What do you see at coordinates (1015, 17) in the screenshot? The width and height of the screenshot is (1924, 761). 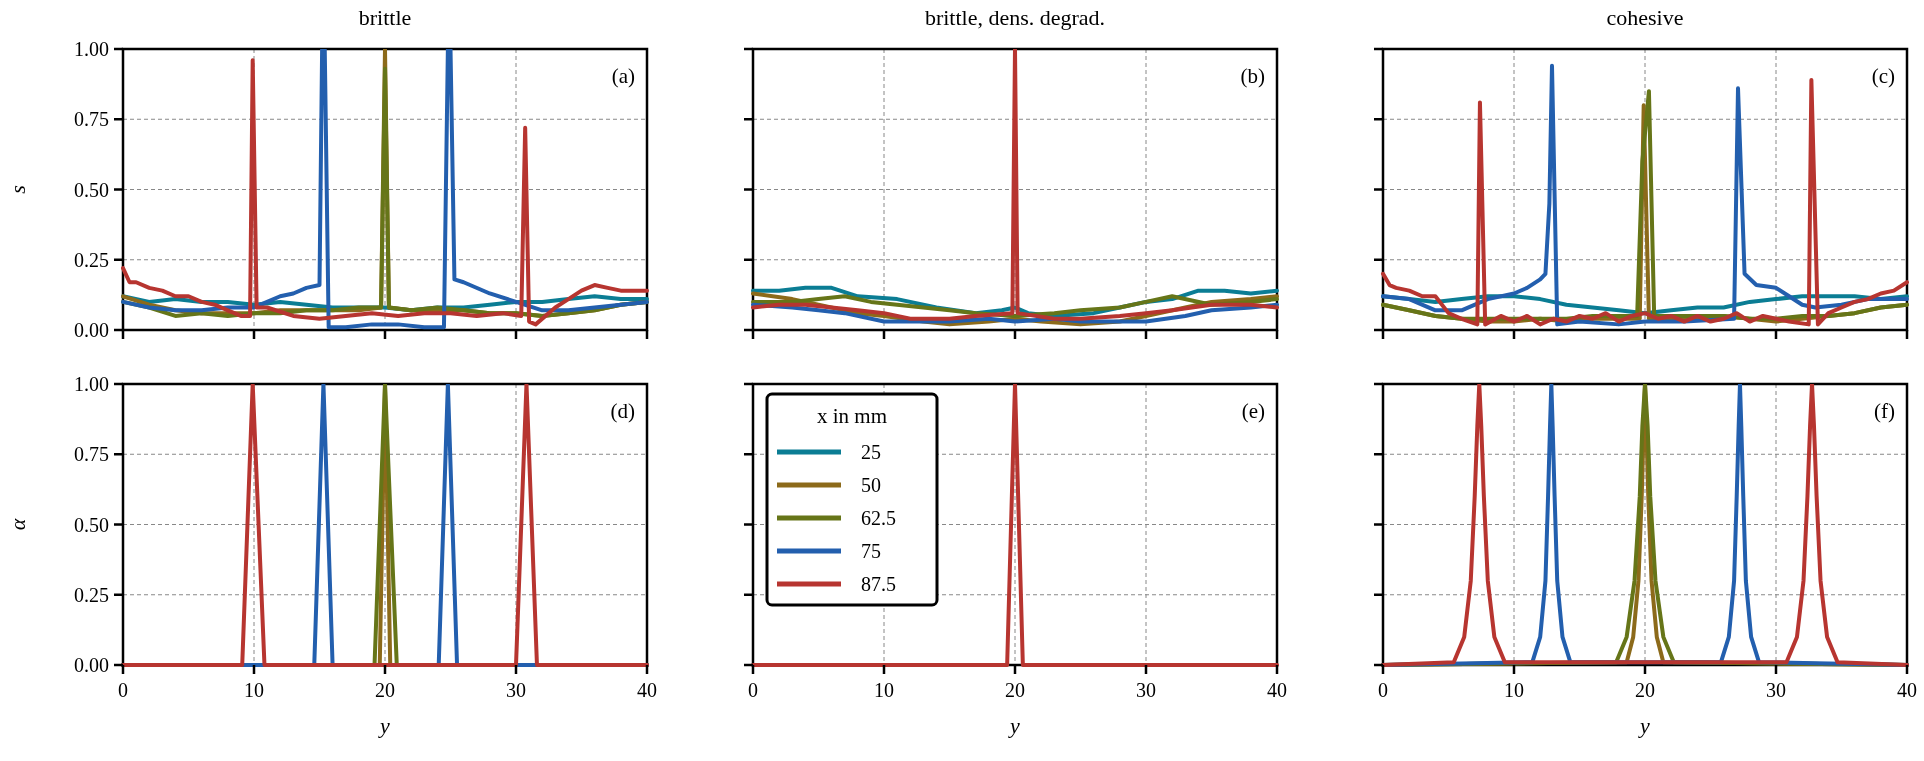 I see `chart-title: brittle, dens. degrad.` at bounding box center [1015, 17].